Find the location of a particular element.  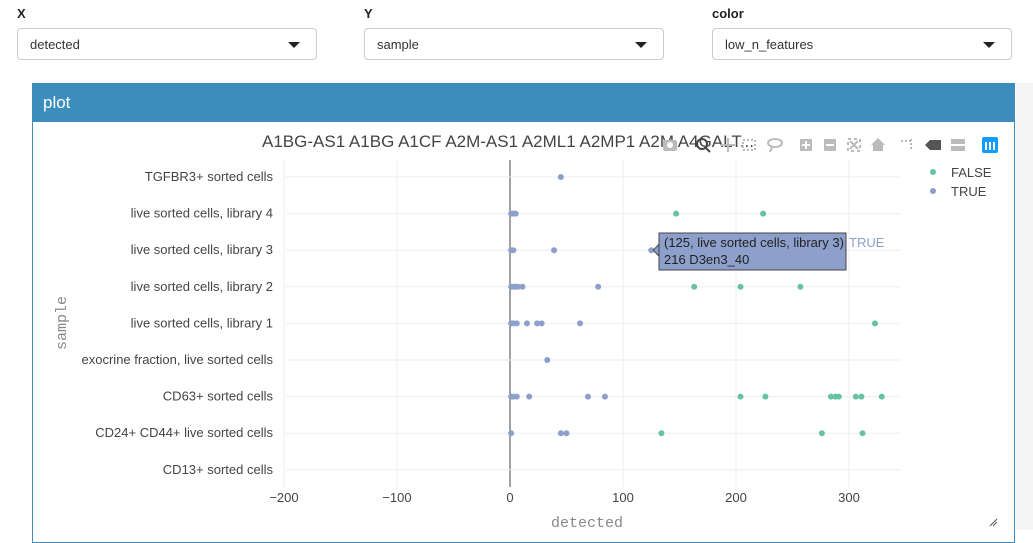

tooltip-box is located at coordinates (752, 251).